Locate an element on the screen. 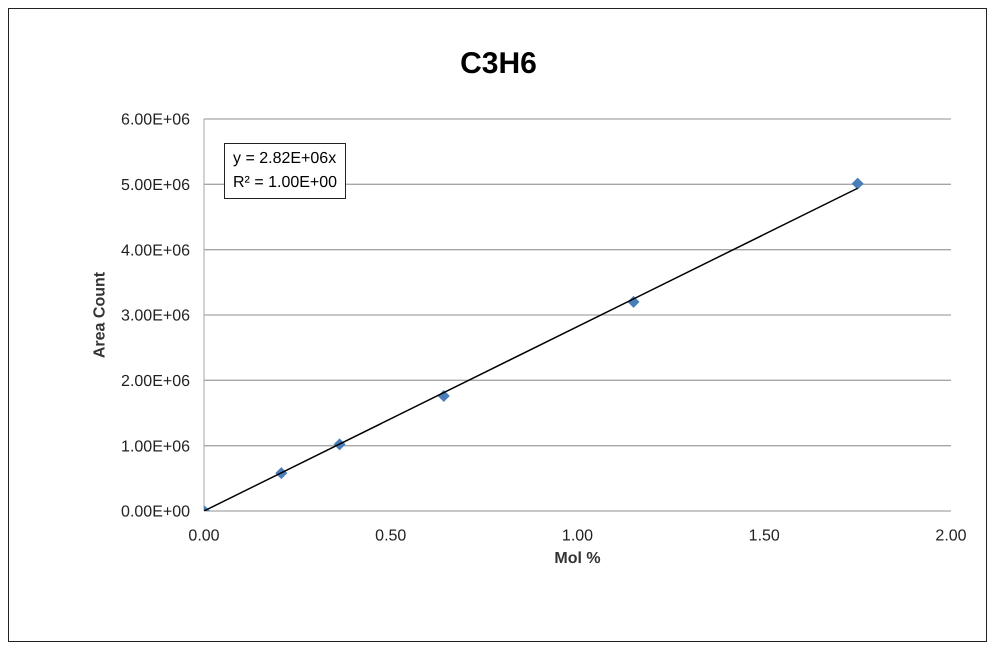 The width and height of the screenshot is (995, 650). x-tick-label: 1.00 is located at coordinates (578, 535).